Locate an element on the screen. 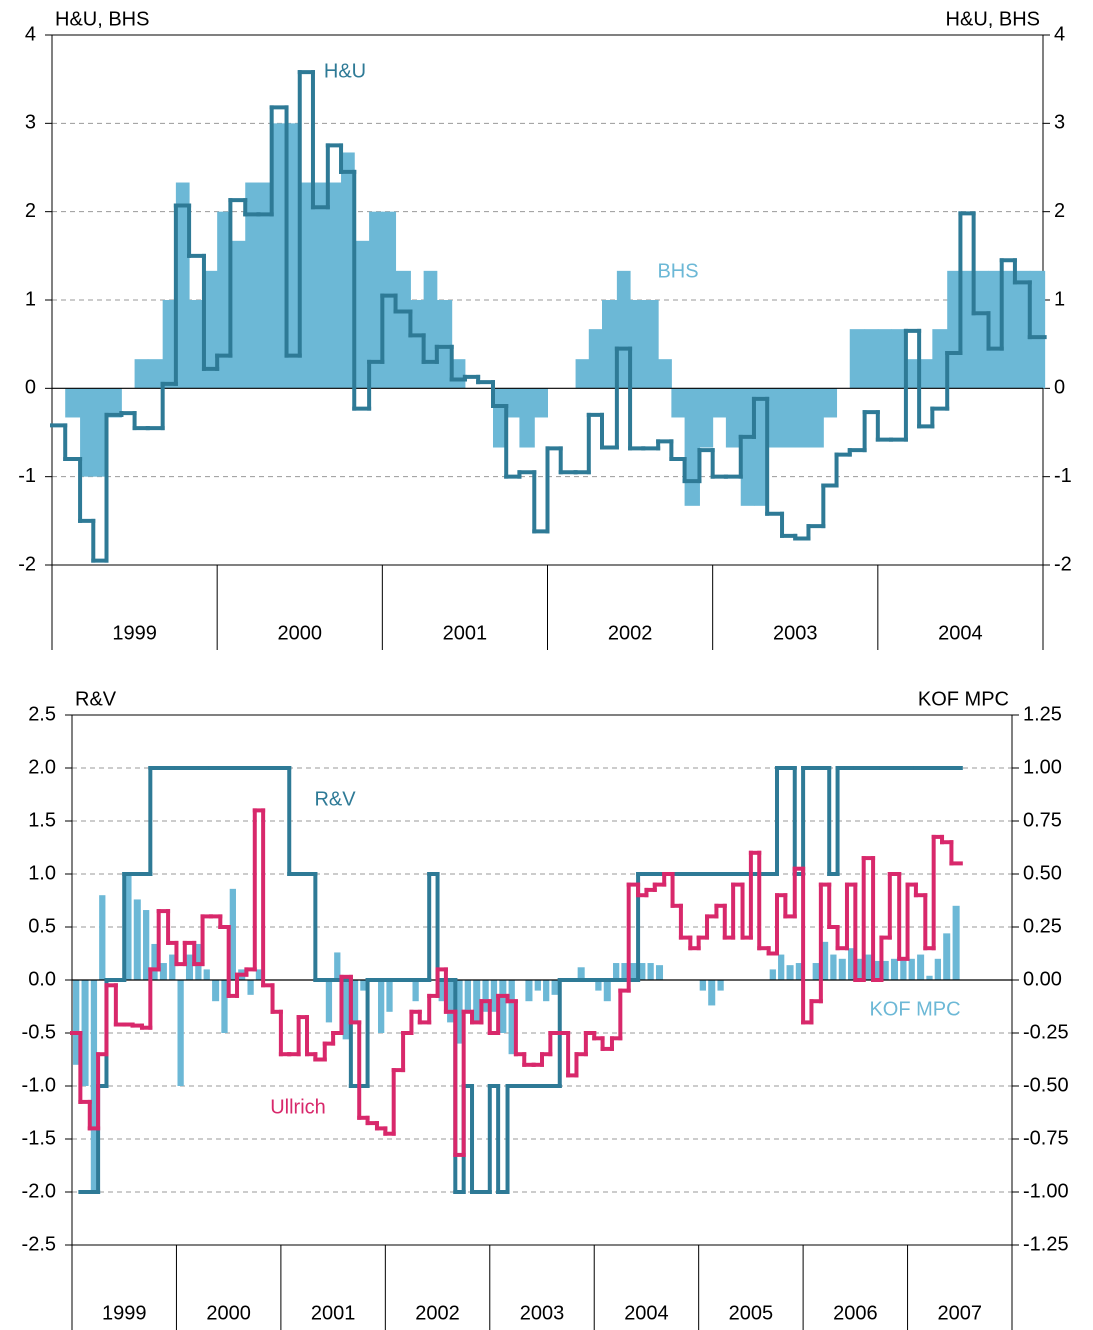 The width and height of the screenshot is (1093, 1330). y2-tick-label: 1 is located at coordinates (1059, 299).